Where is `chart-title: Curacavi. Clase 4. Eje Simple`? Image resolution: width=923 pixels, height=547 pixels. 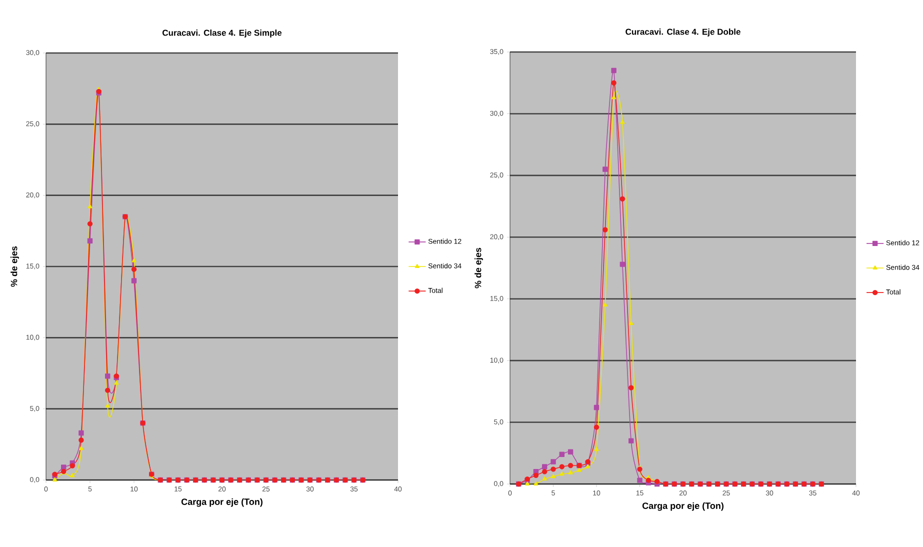
chart-title: Curacavi. Clase 4. Eje Simple is located at coordinates (222, 34).